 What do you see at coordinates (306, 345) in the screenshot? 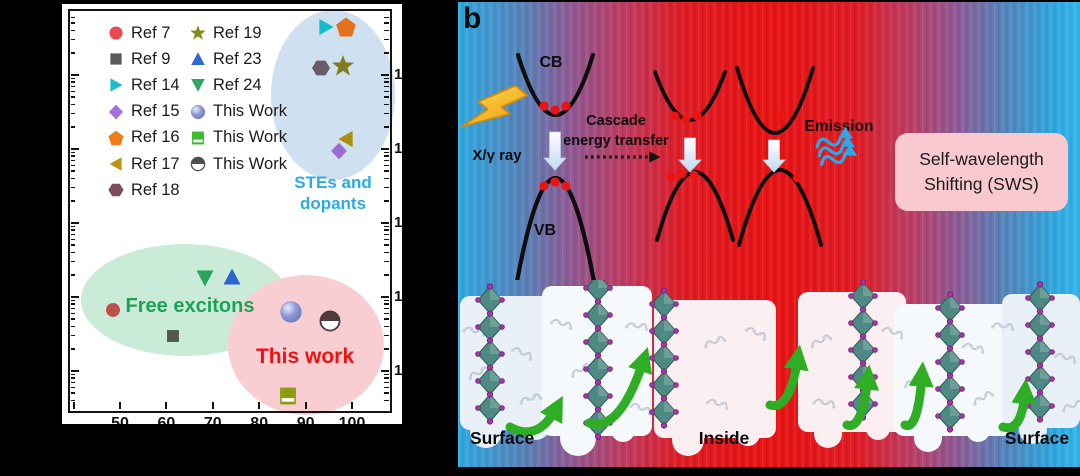
I see `region-ellipse-this-work` at bounding box center [306, 345].